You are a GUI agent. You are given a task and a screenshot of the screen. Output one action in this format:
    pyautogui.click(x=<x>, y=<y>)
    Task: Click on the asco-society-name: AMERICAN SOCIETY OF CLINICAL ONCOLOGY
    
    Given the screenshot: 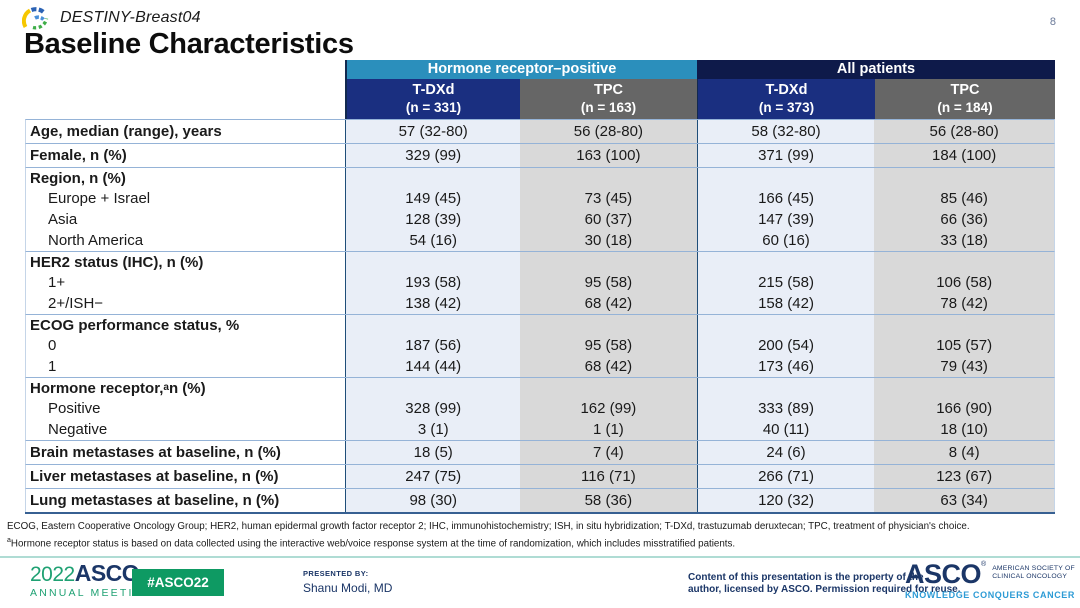 What is the action you would take?
    pyautogui.click(x=1033, y=573)
    